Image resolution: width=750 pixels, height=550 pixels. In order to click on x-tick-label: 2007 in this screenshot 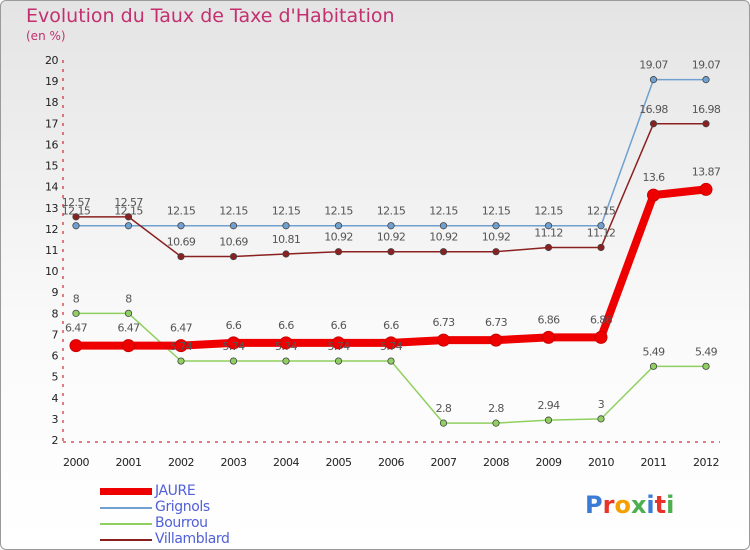, I will do `click(444, 462)`.